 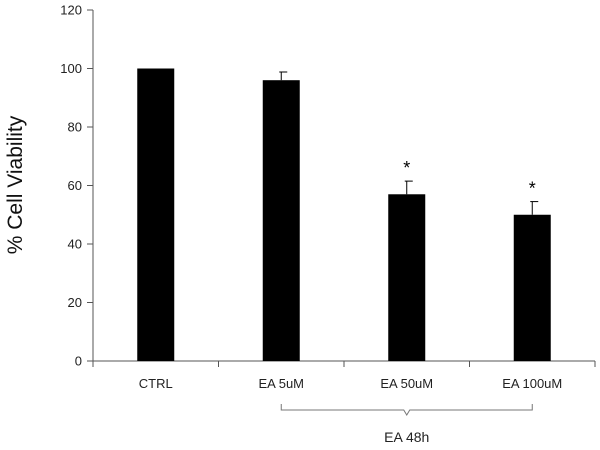 What do you see at coordinates (71, 10) in the screenshot?
I see `y-tick-label: 120` at bounding box center [71, 10].